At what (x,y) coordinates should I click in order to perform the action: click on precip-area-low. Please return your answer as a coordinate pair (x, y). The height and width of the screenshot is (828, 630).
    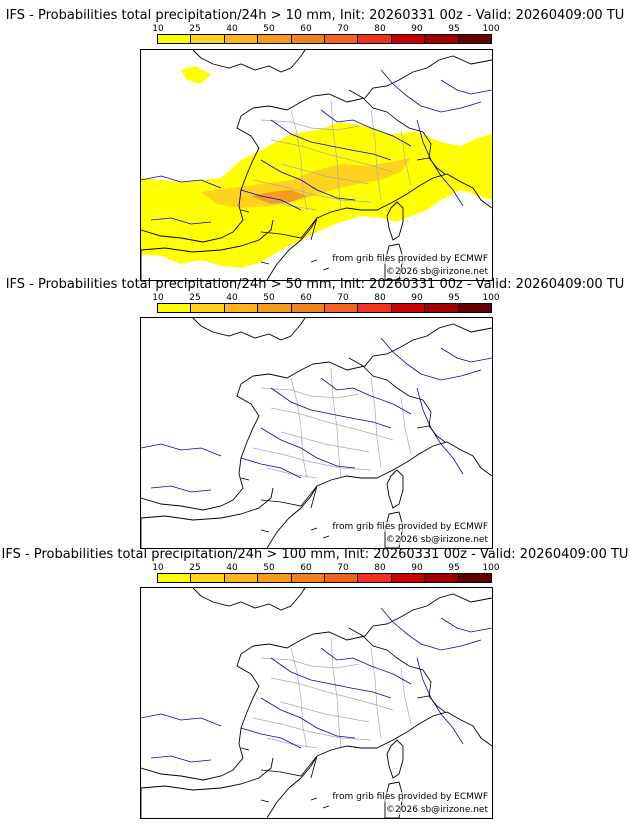
    Looking at the image, I should click on (196, 75).